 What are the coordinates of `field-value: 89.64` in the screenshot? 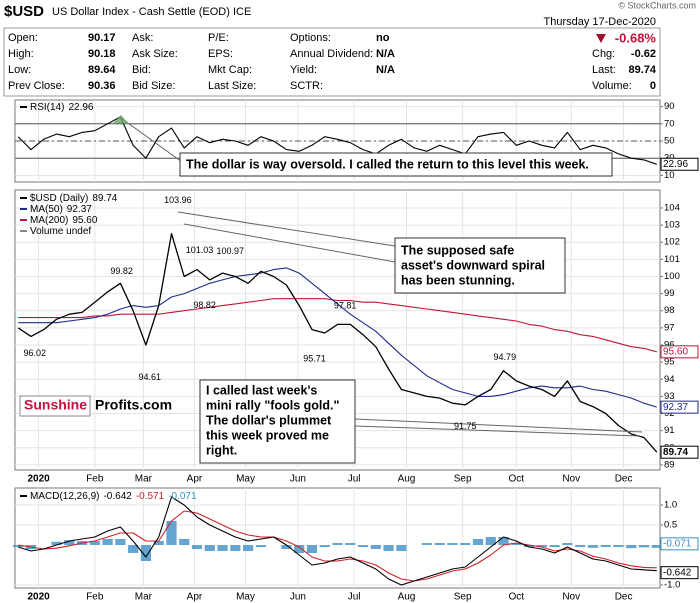 It's located at (102, 70).